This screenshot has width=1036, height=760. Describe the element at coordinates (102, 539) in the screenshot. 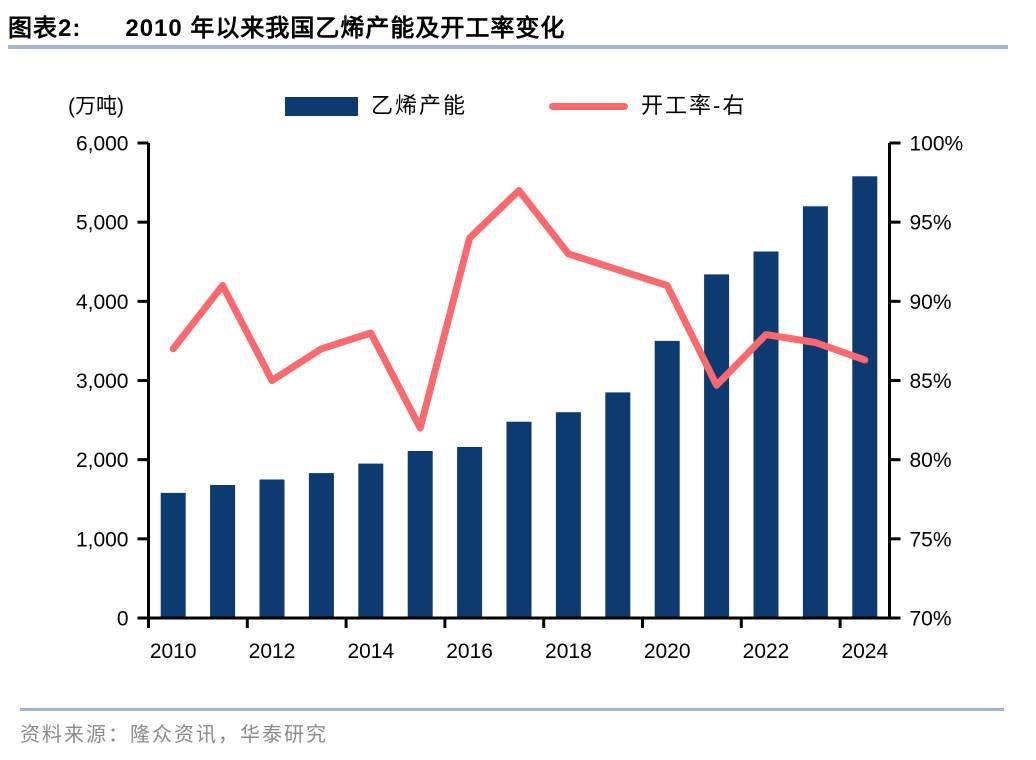

I see `left-axis-tick-label: 1,000` at that location.